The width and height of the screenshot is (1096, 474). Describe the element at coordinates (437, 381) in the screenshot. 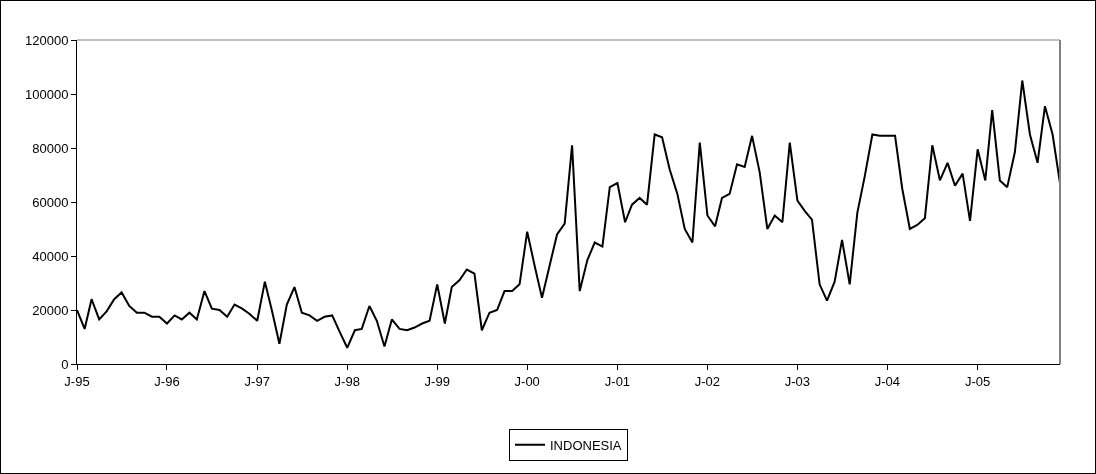

I see `x-tick-label: J-99` at that location.